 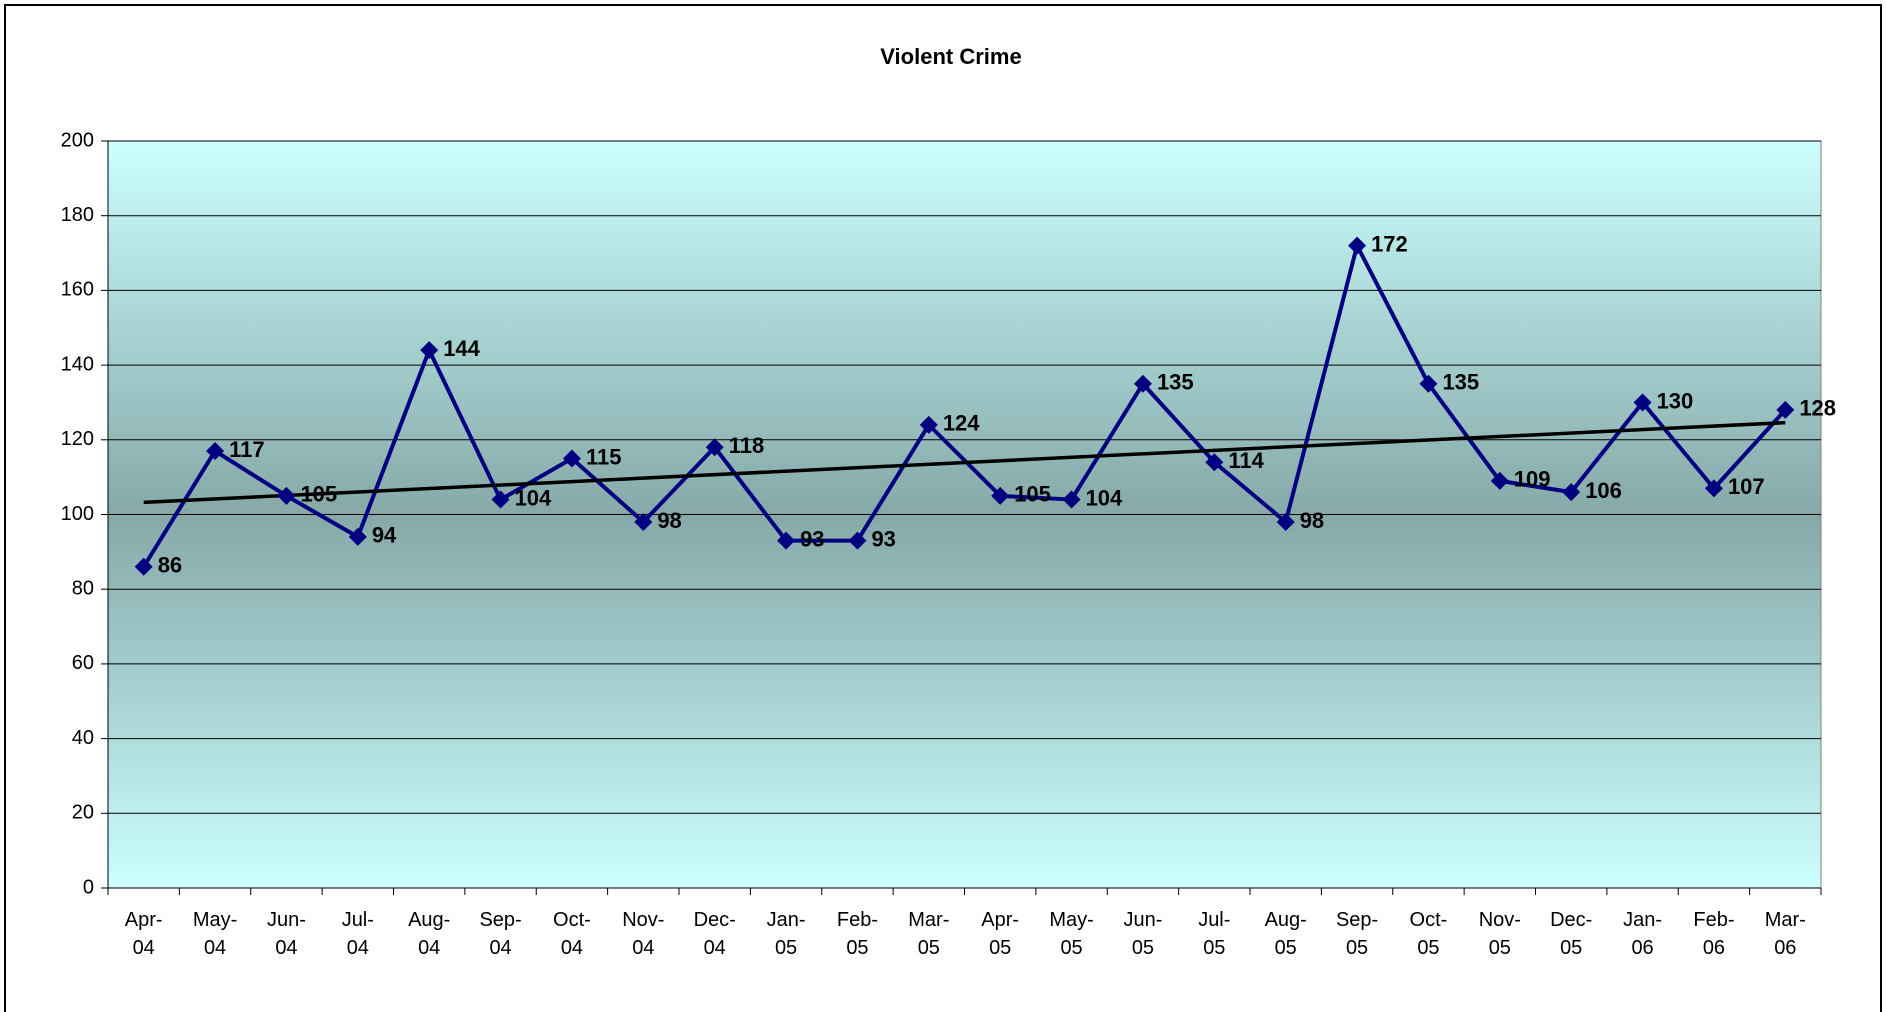 What do you see at coordinates (1571, 934) in the screenshot?
I see `x-tick-label: Dec-05` at bounding box center [1571, 934].